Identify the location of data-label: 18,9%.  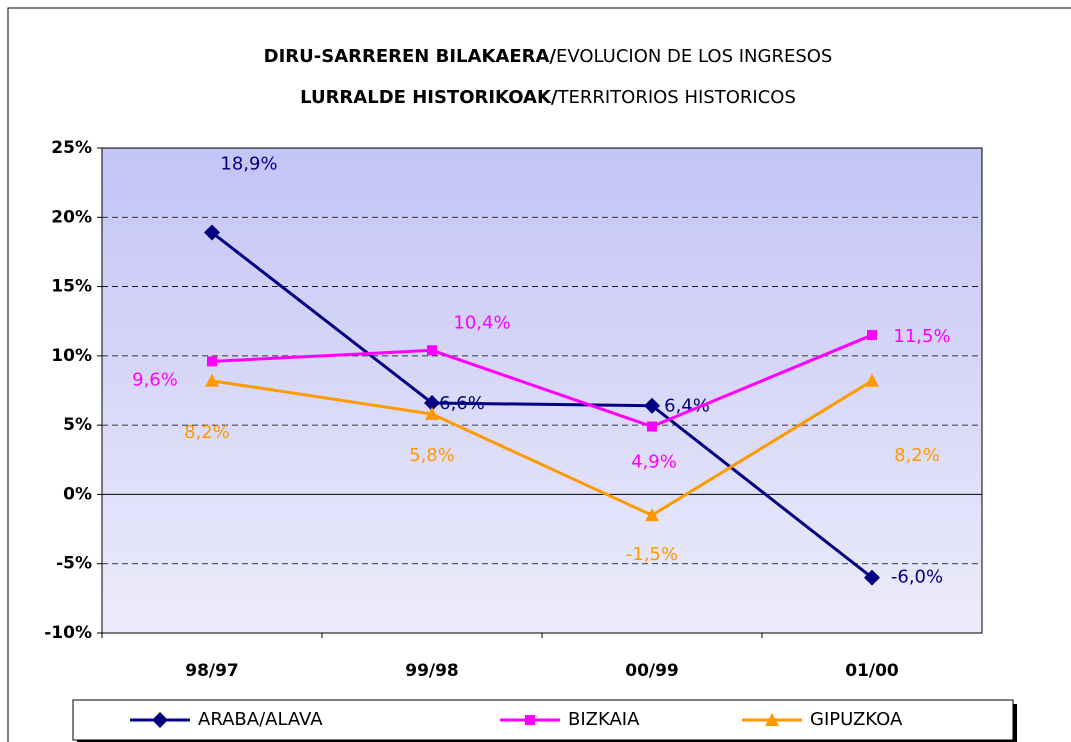
(248, 164).